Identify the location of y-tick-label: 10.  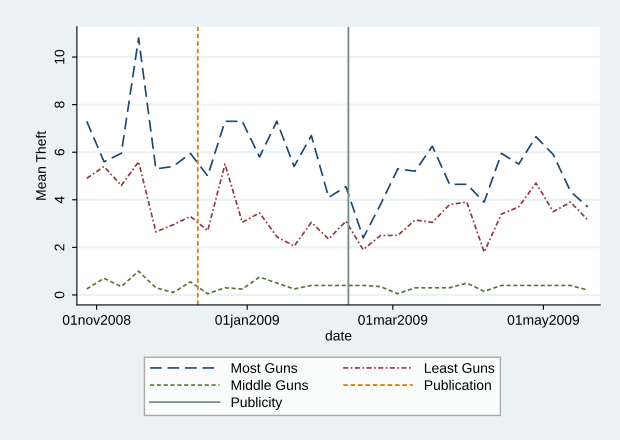
(59, 57).